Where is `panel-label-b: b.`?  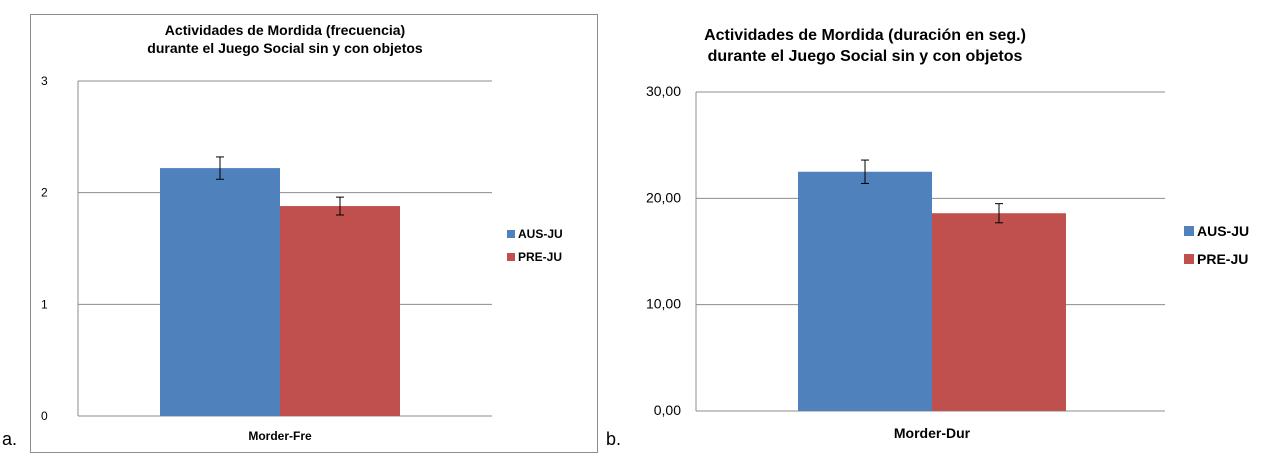
panel-label-b: b. is located at coordinates (614, 439).